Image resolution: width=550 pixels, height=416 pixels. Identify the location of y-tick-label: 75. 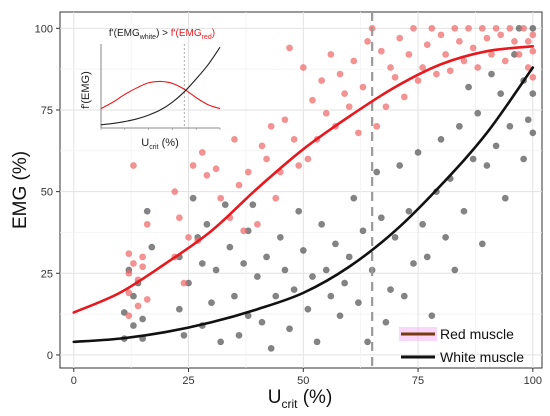
(47, 111).